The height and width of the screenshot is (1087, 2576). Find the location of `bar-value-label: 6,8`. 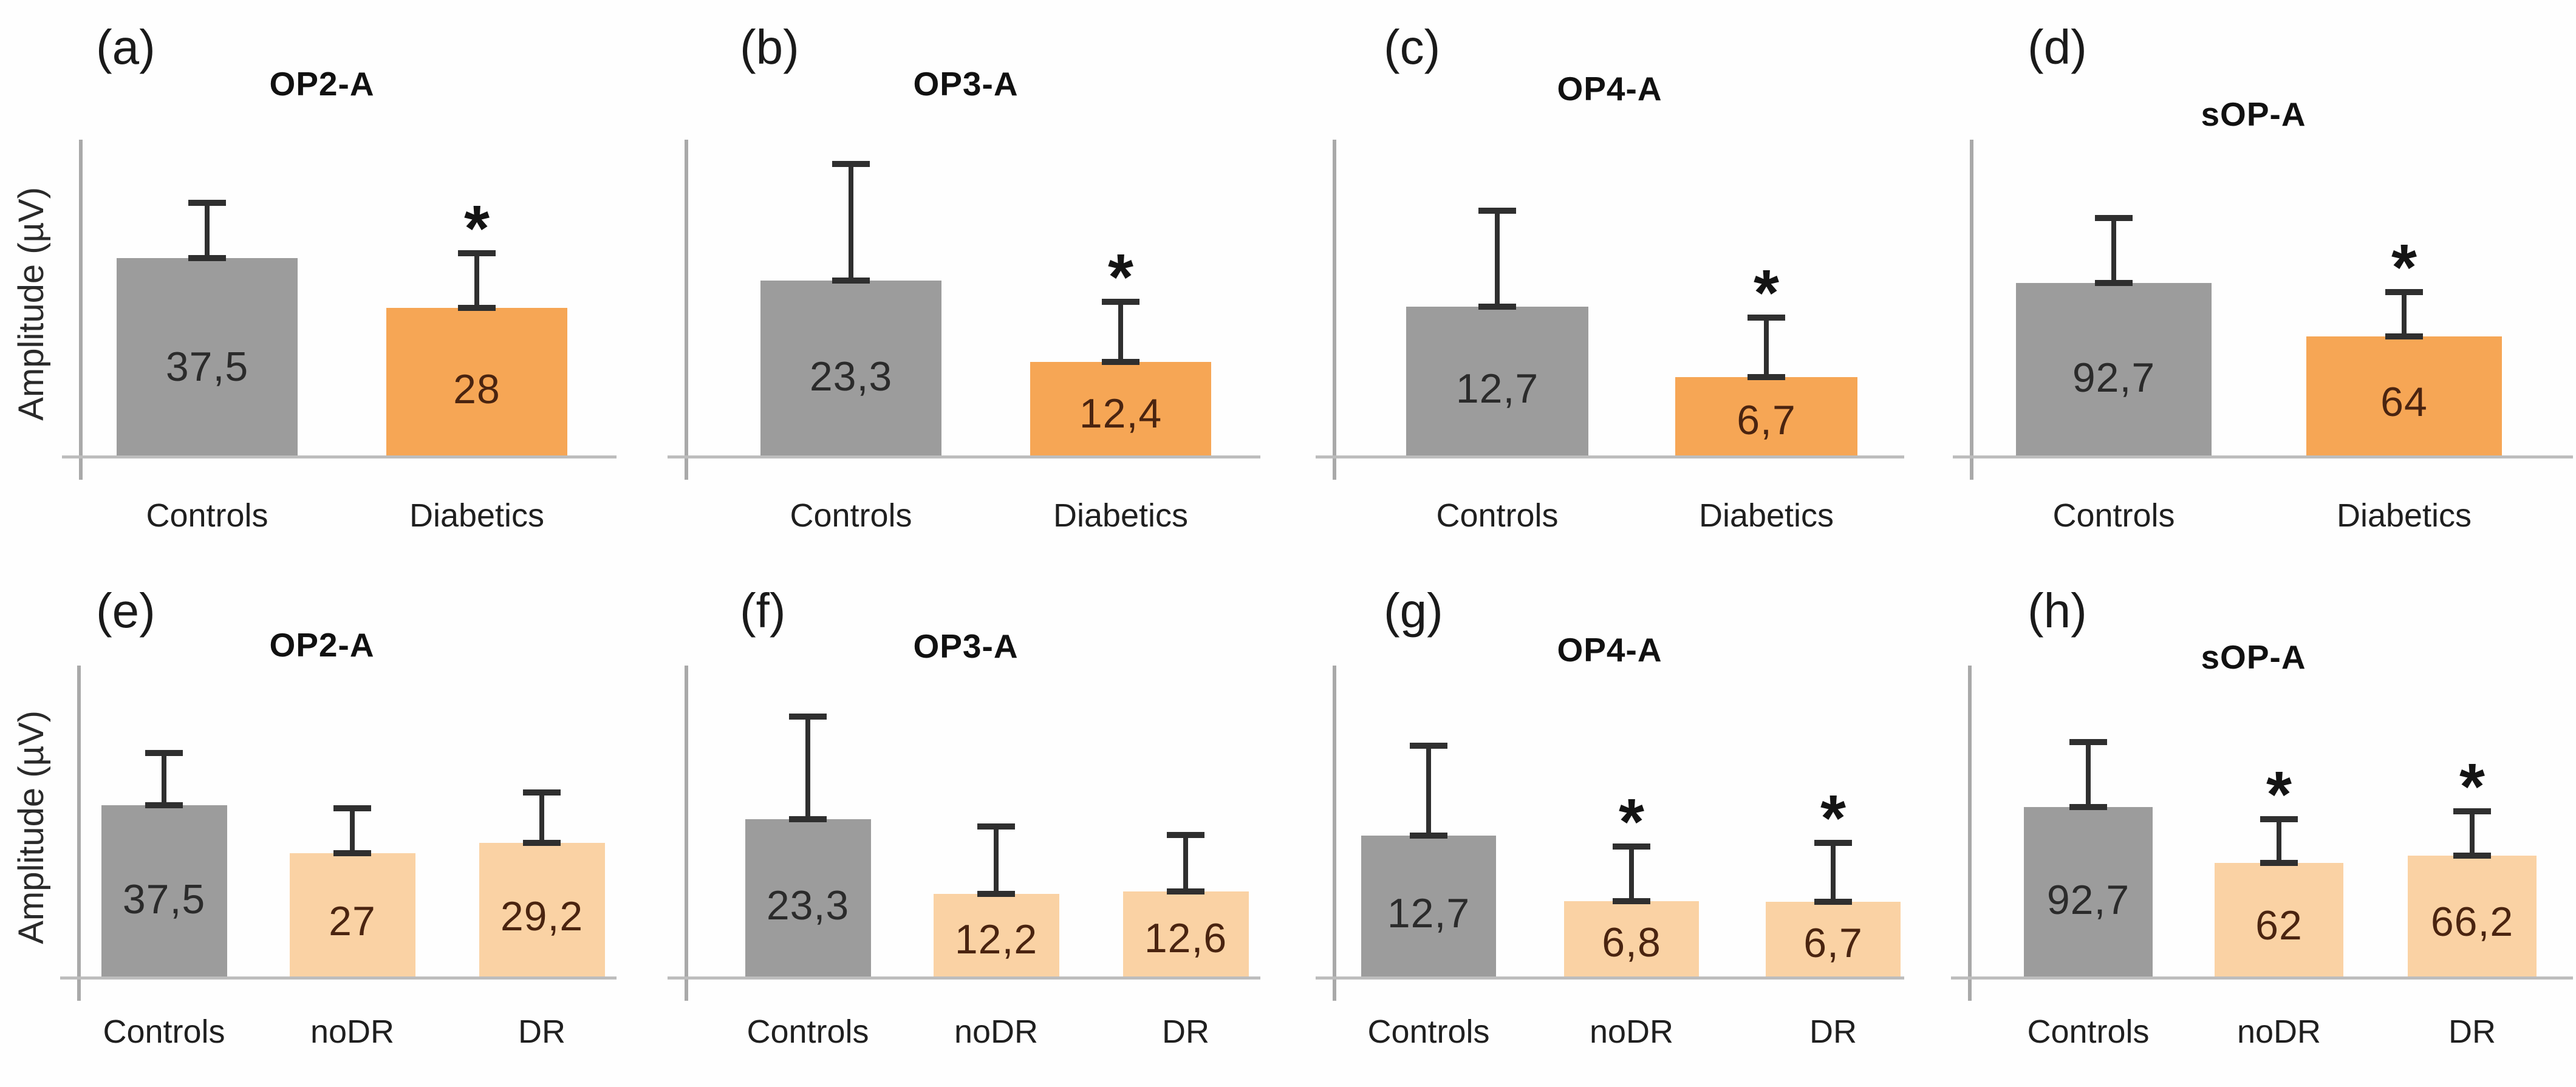

bar-value-label: 6,8 is located at coordinates (1631, 943).